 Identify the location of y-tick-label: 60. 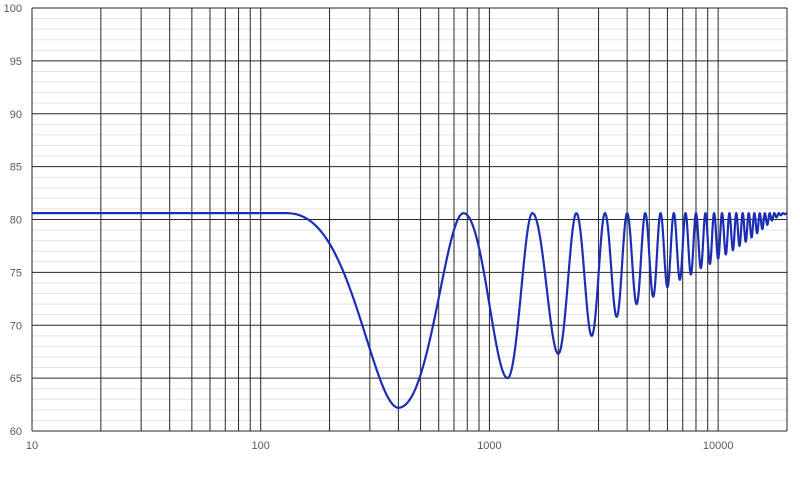
(16, 432).